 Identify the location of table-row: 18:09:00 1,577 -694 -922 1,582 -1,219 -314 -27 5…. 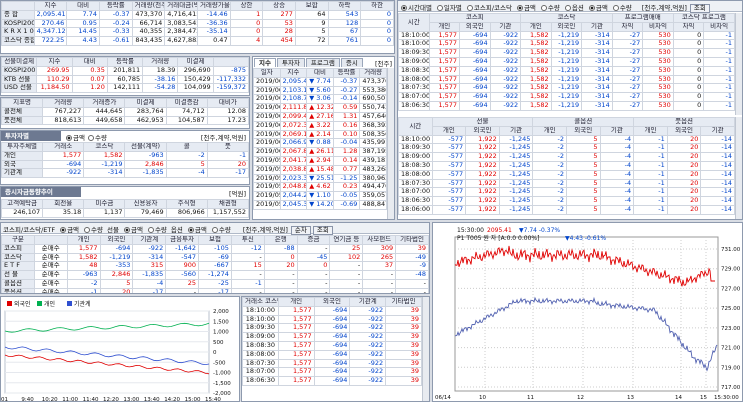
(566, 61).